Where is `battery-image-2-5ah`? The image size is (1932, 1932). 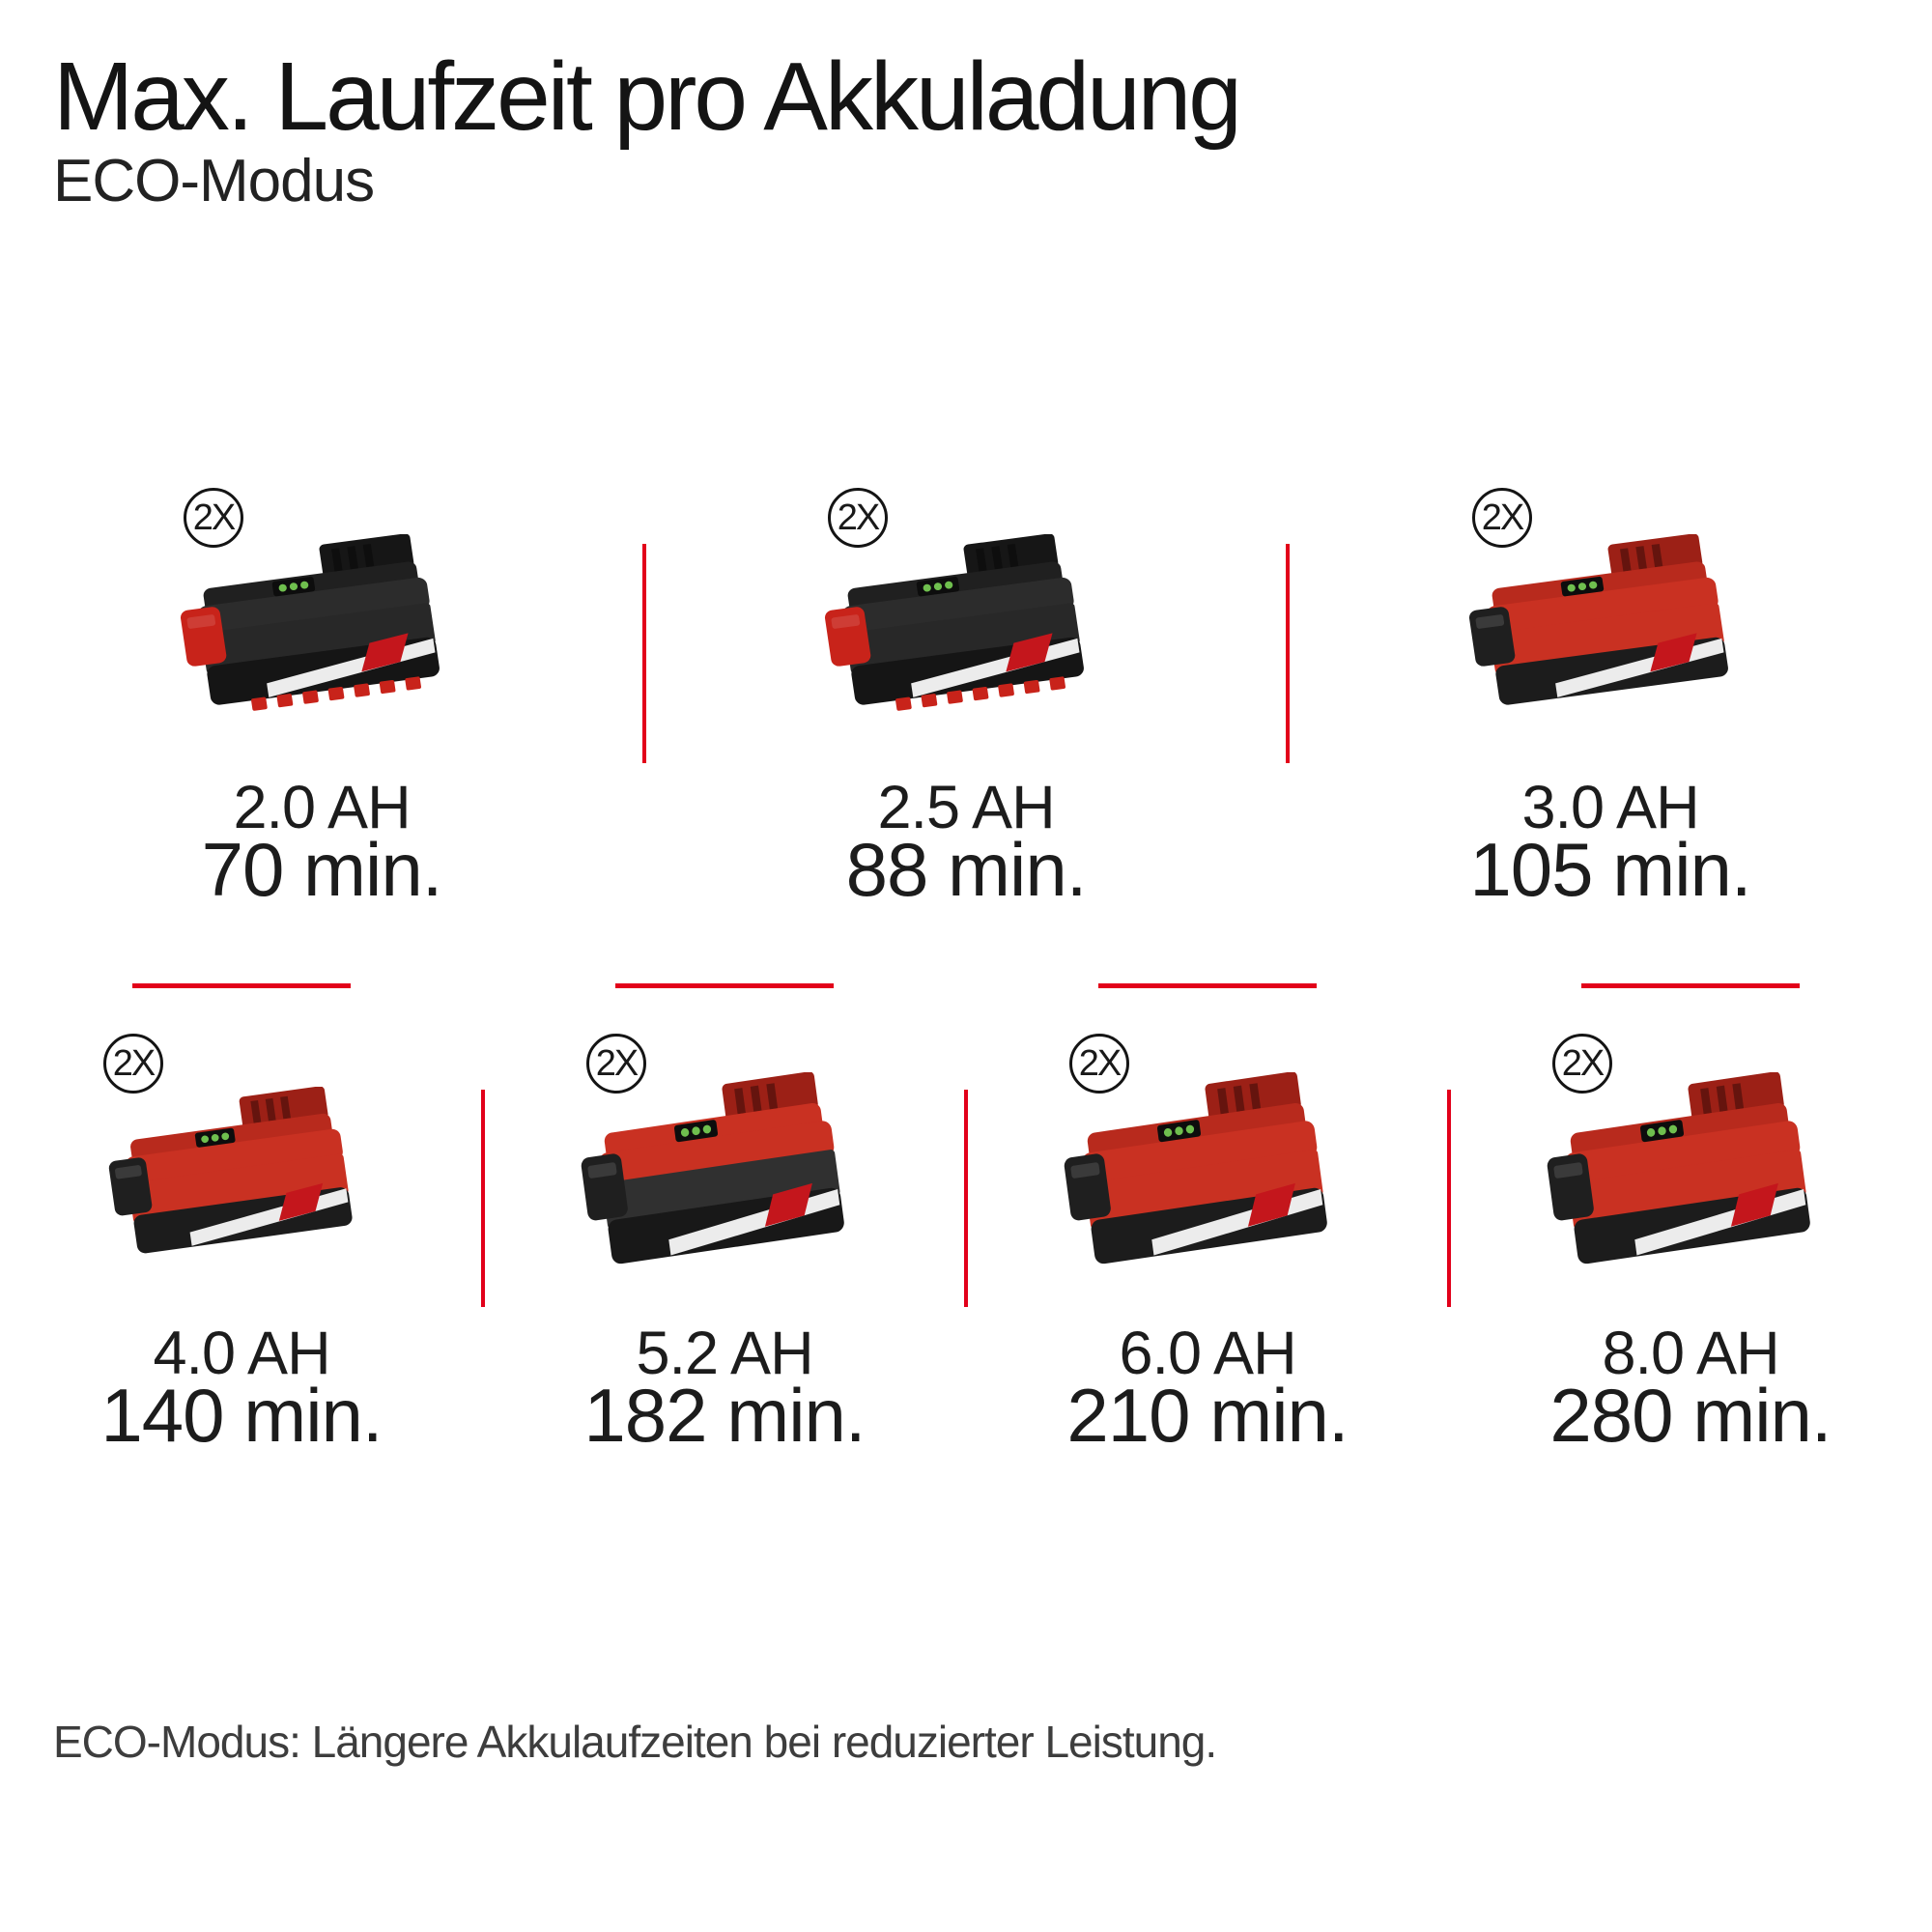 battery-image-2-5ah is located at coordinates (966, 633).